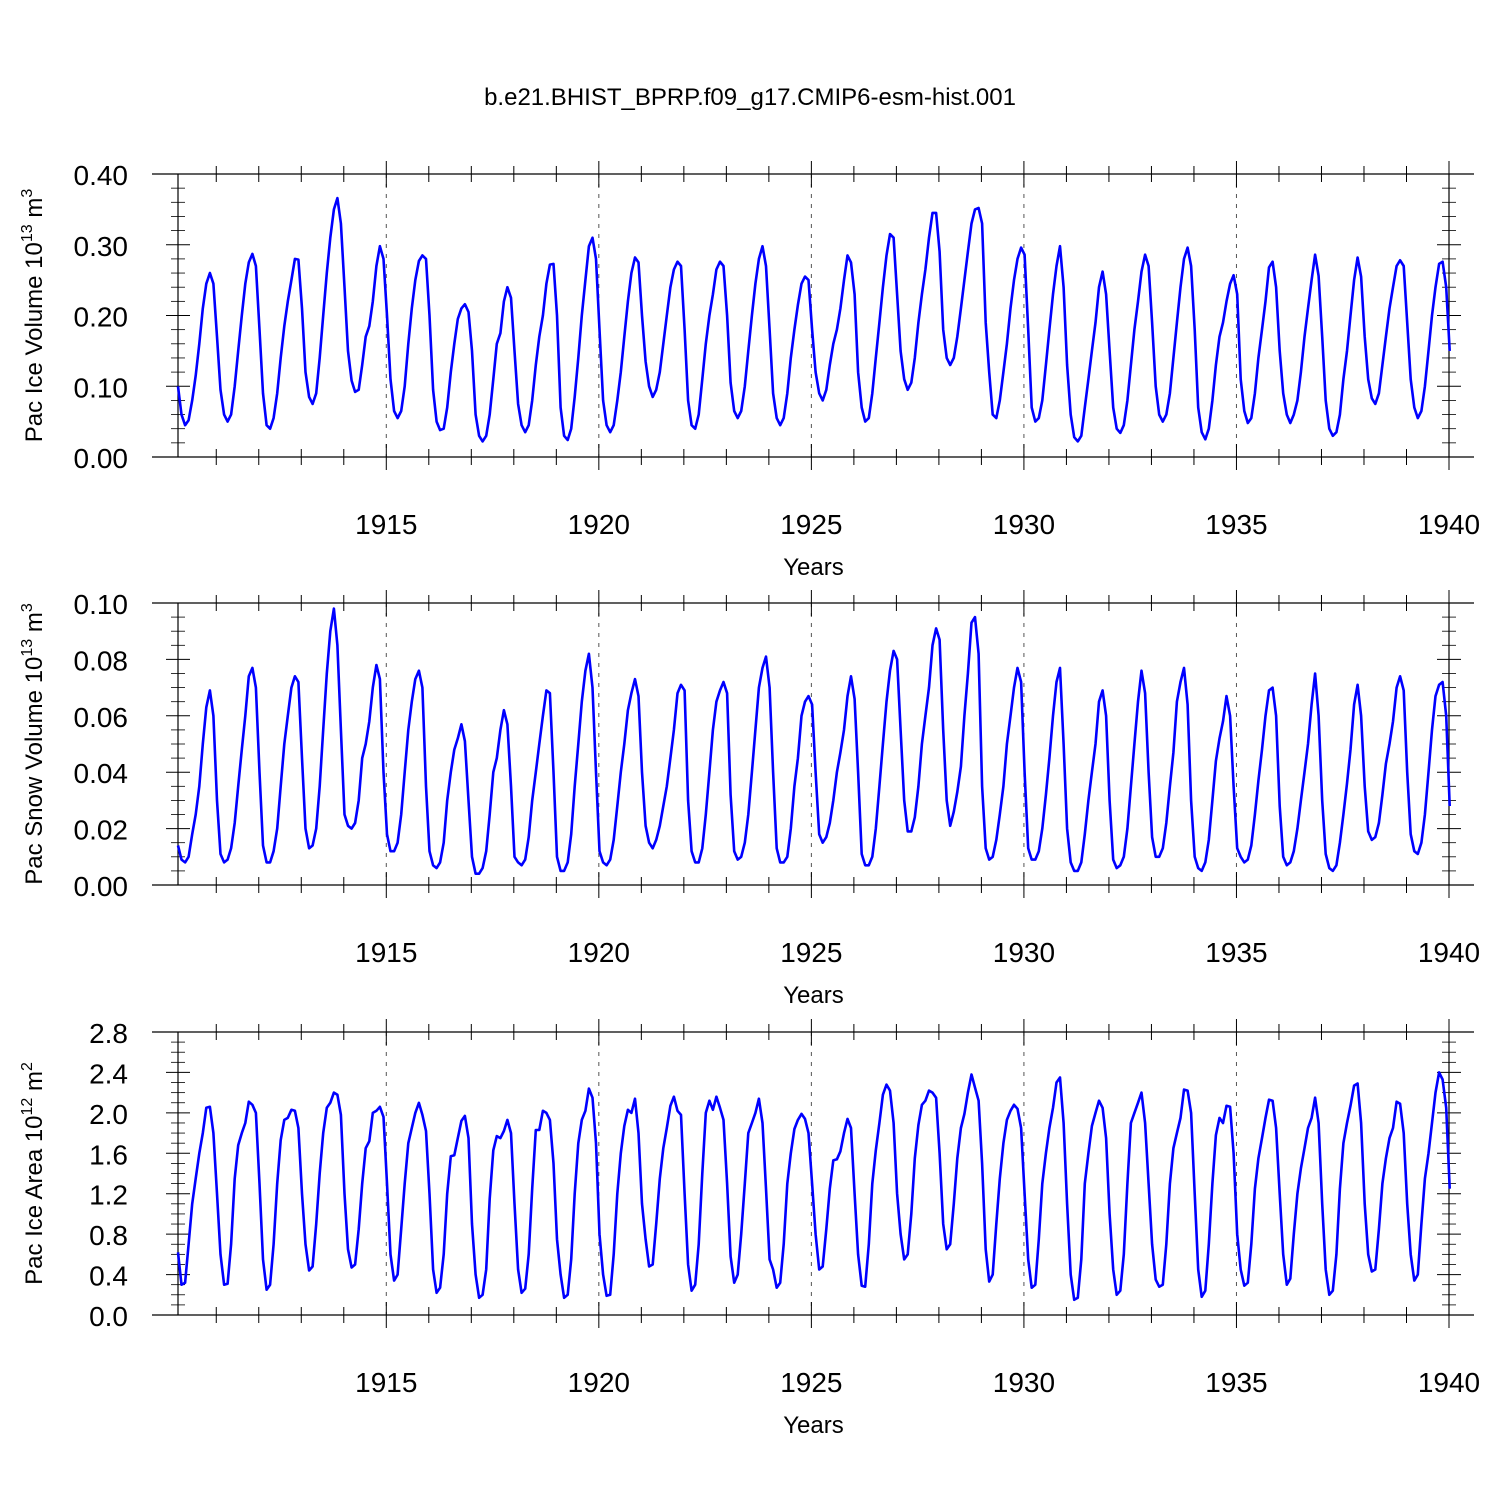  What do you see at coordinates (1024, 524) in the screenshot?
I see `ice-volume-x-tick-label: 1930` at bounding box center [1024, 524].